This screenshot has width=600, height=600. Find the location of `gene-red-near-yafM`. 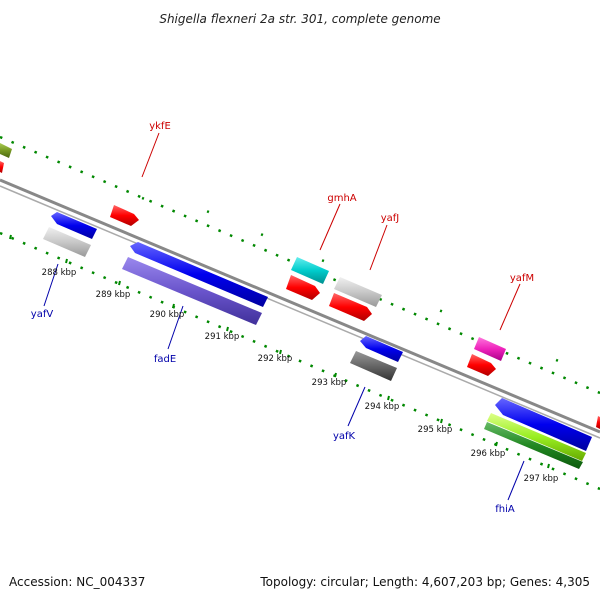

gene-red-near-yafM is located at coordinates (481, 365).